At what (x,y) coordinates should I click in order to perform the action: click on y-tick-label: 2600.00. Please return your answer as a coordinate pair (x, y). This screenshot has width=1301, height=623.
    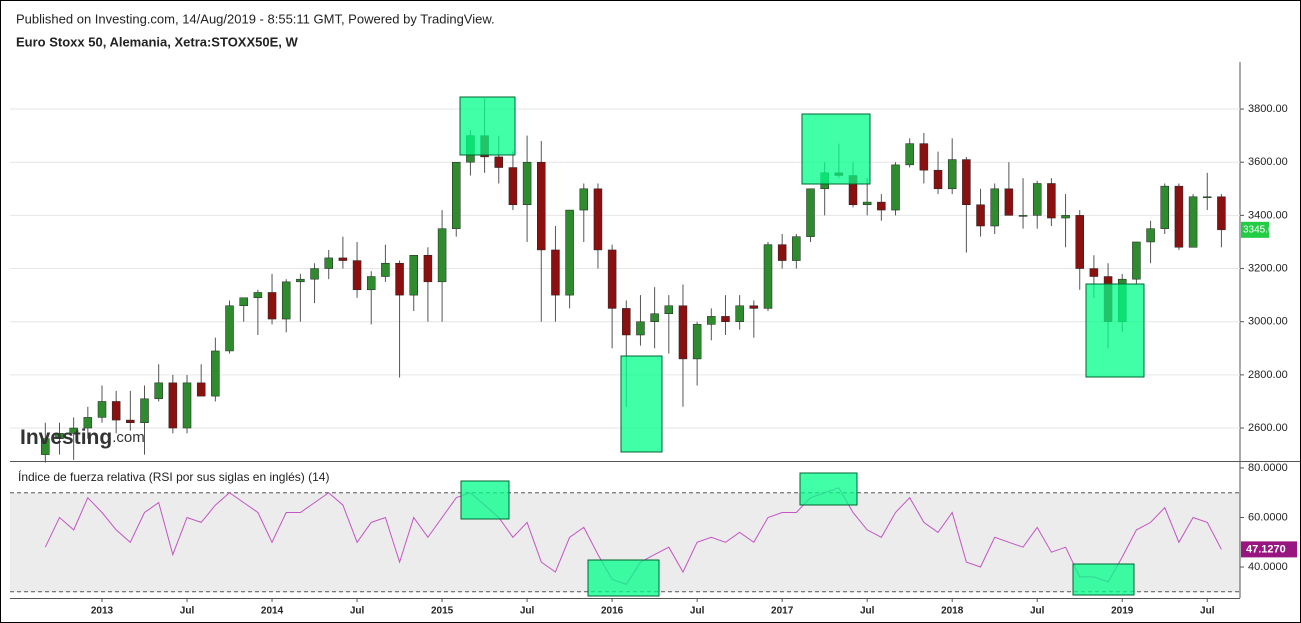
    Looking at the image, I should click on (1268, 428).